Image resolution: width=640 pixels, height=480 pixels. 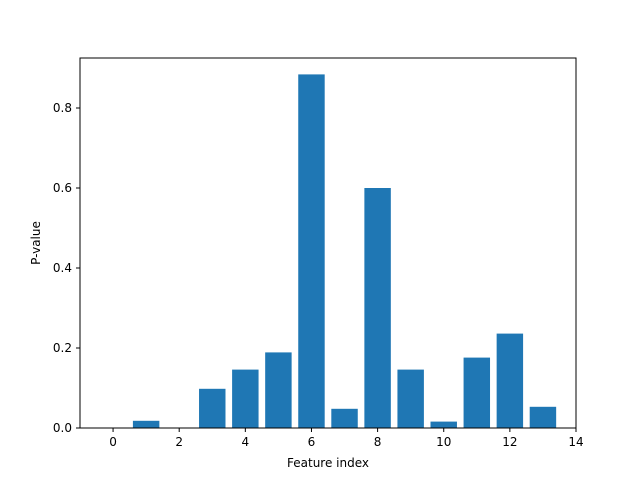 What do you see at coordinates (62, 188) in the screenshot?
I see `y-tick-label: 0.6` at bounding box center [62, 188].